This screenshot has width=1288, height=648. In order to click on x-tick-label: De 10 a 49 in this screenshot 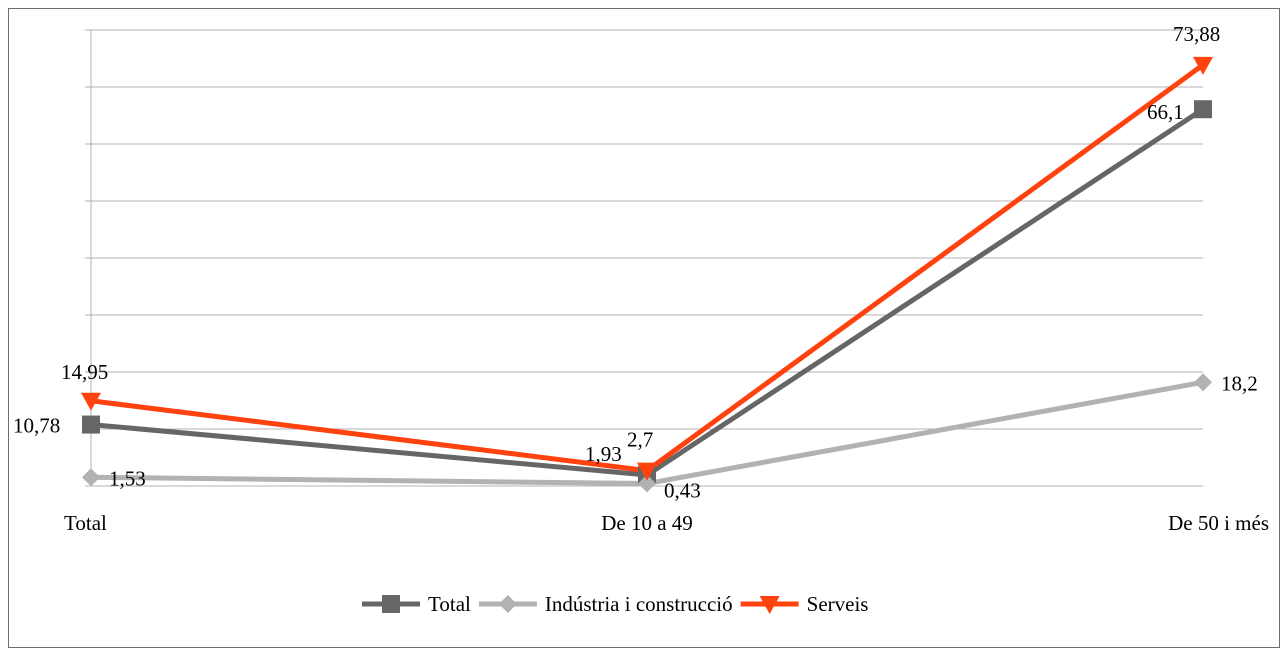, I will do `click(647, 523)`.